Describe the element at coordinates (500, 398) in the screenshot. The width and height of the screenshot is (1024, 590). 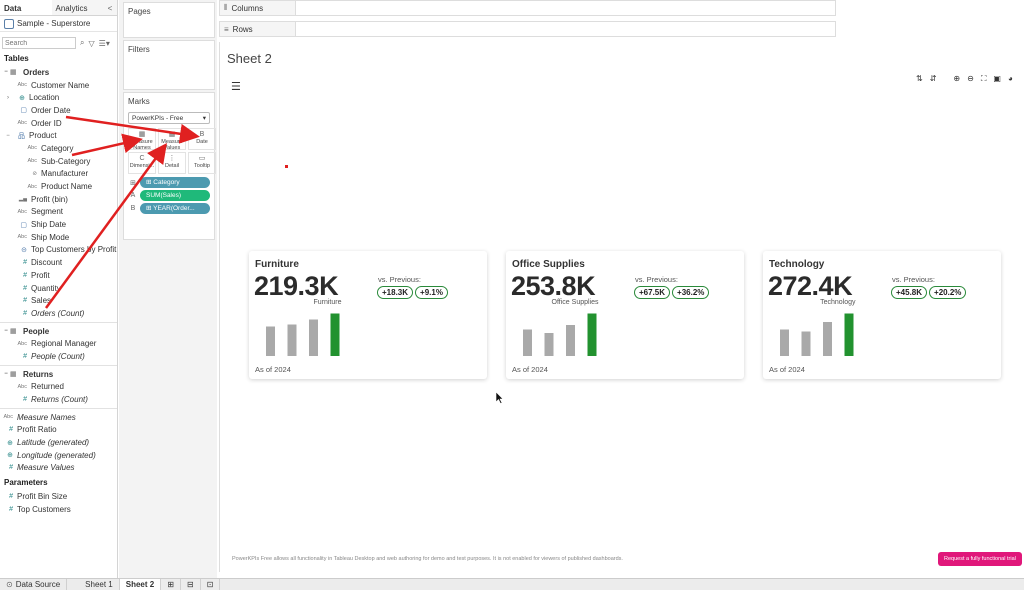
I see `mouse-cursor-icon` at that location.